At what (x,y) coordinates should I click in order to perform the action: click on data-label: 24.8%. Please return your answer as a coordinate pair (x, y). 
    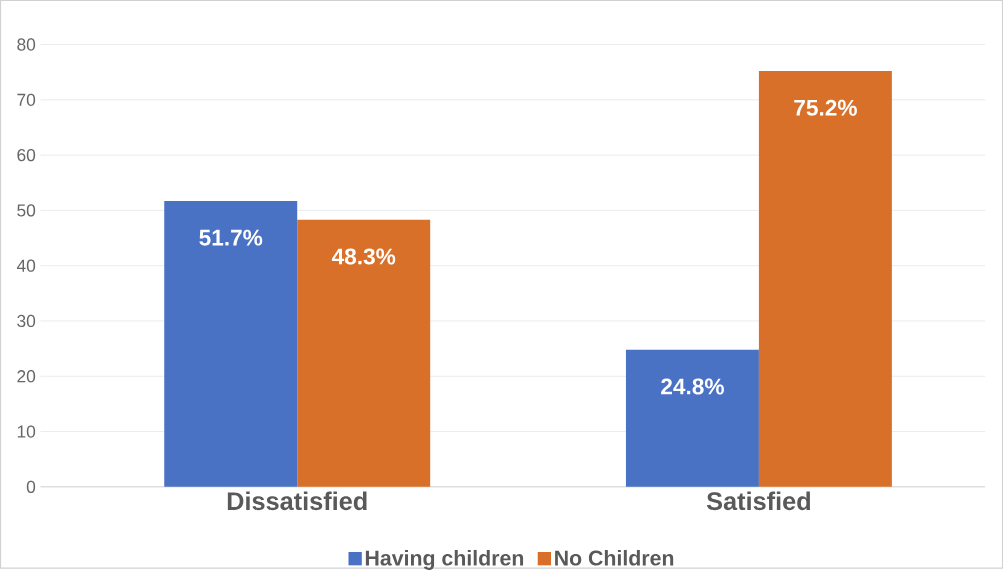
    Looking at the image, I should click on (692, 386).